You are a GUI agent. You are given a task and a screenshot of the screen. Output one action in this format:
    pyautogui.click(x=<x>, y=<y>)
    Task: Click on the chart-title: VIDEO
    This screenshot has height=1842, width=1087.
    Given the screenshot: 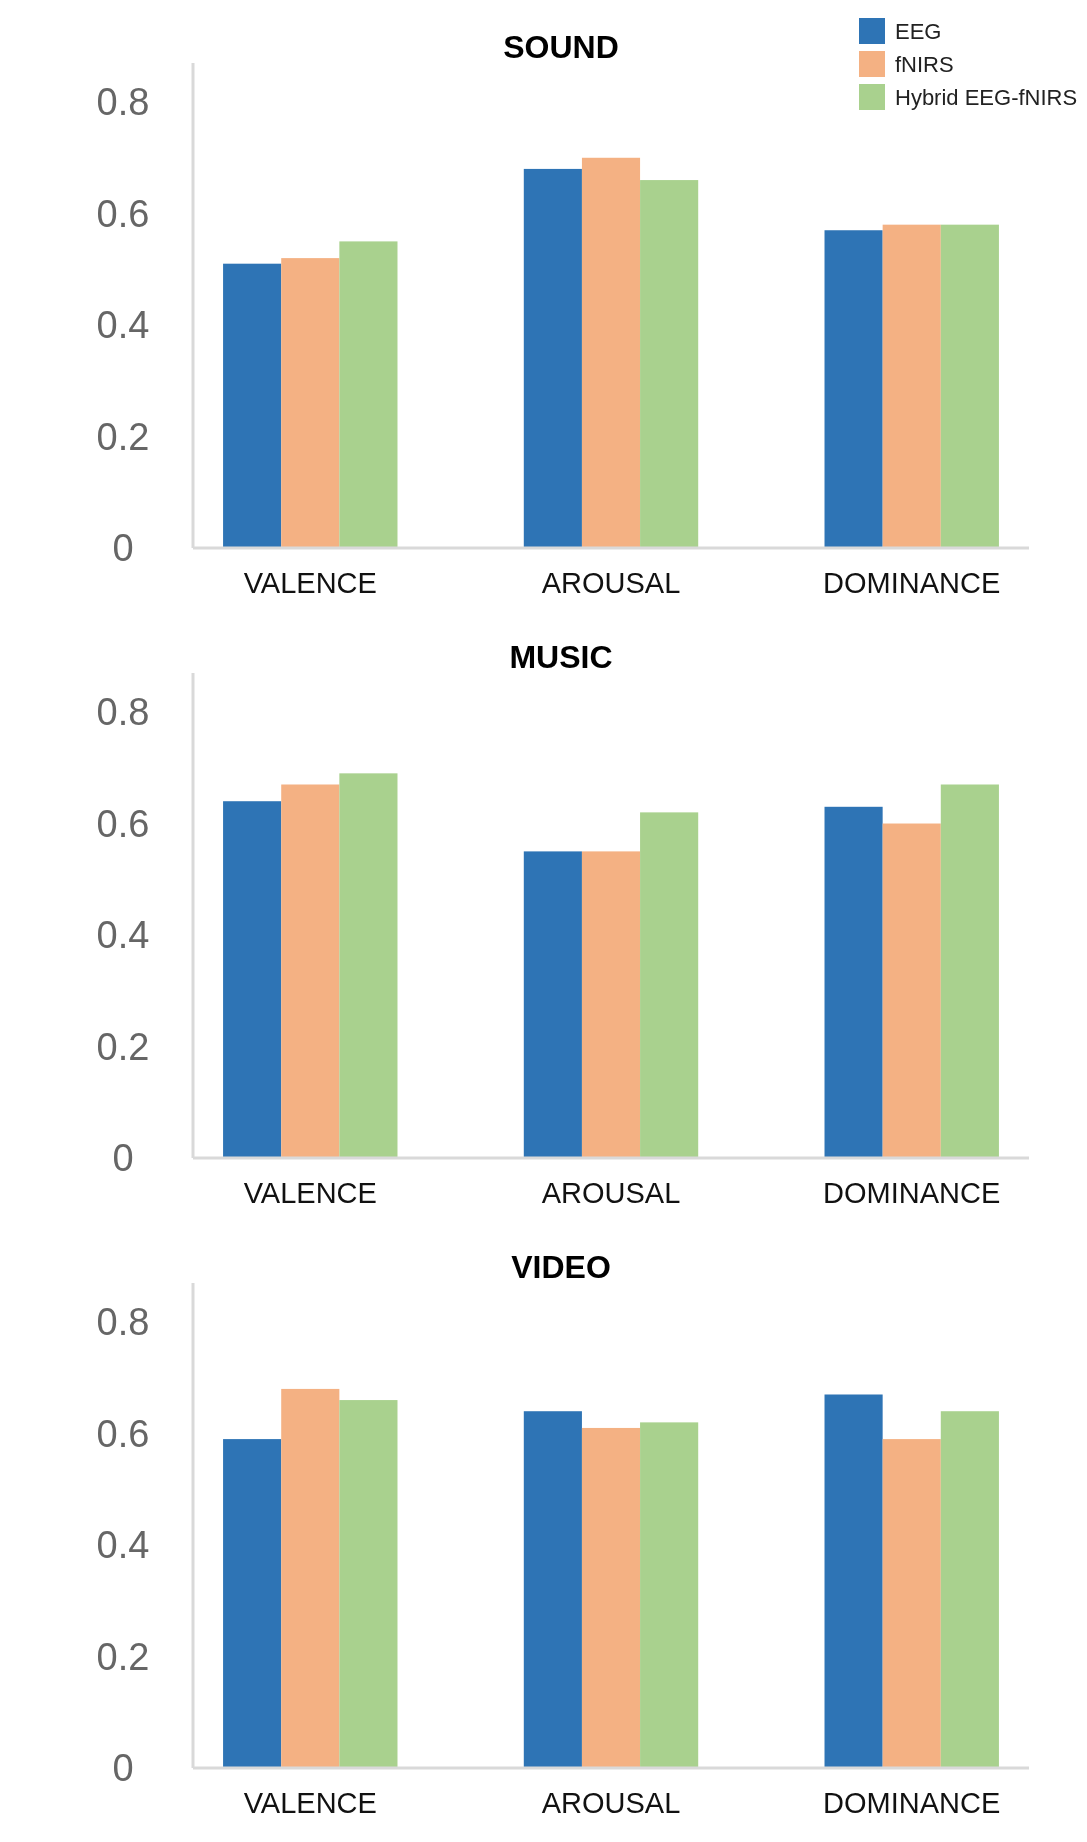 What is the action you would take?
    pyautogui.click(x=561, y=1267)
    